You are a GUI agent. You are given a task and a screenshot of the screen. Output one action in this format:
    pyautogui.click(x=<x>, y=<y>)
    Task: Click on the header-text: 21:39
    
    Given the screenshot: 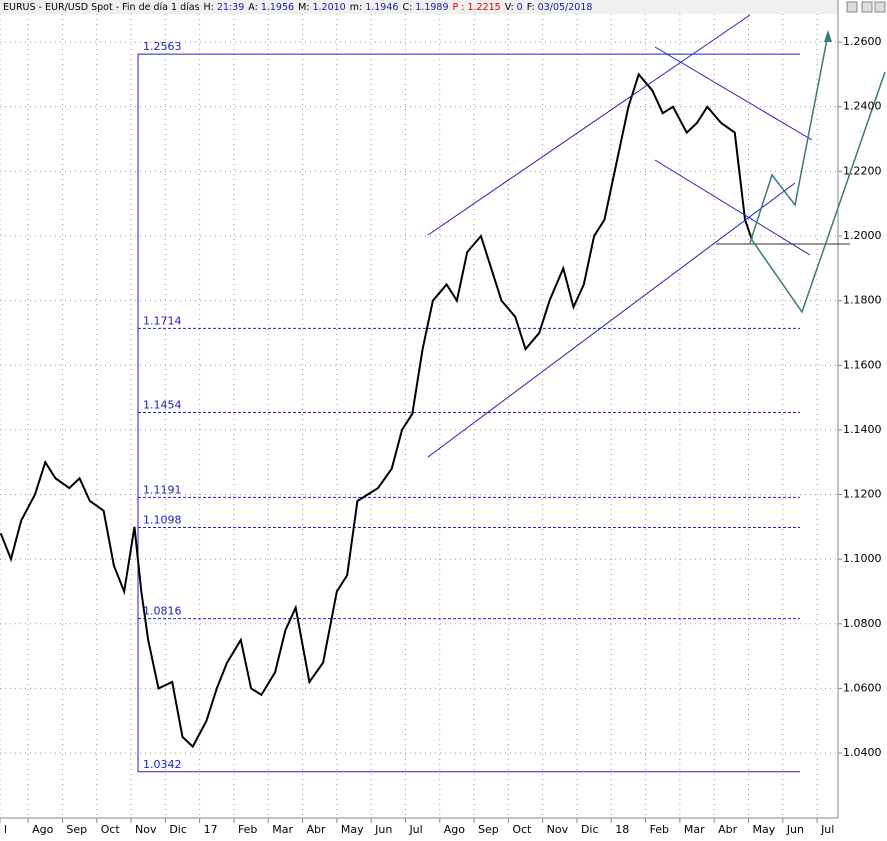 What is the action you would take?
    pyautogui.click(x=230, y=7)
    